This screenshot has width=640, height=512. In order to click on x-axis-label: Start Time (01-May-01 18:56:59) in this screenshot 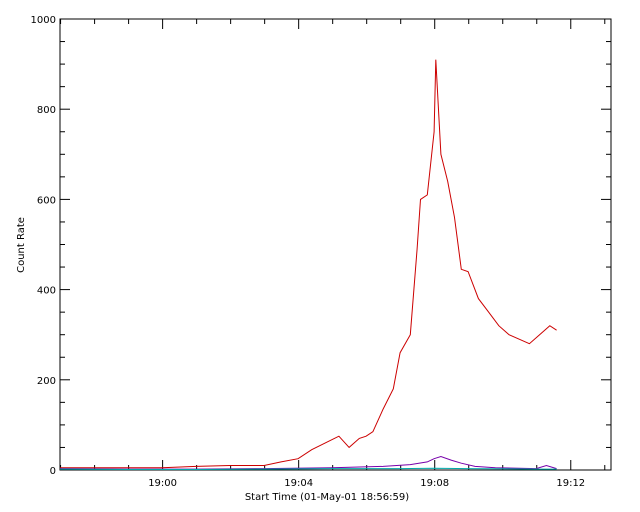, I will do `click(327, 497)`.